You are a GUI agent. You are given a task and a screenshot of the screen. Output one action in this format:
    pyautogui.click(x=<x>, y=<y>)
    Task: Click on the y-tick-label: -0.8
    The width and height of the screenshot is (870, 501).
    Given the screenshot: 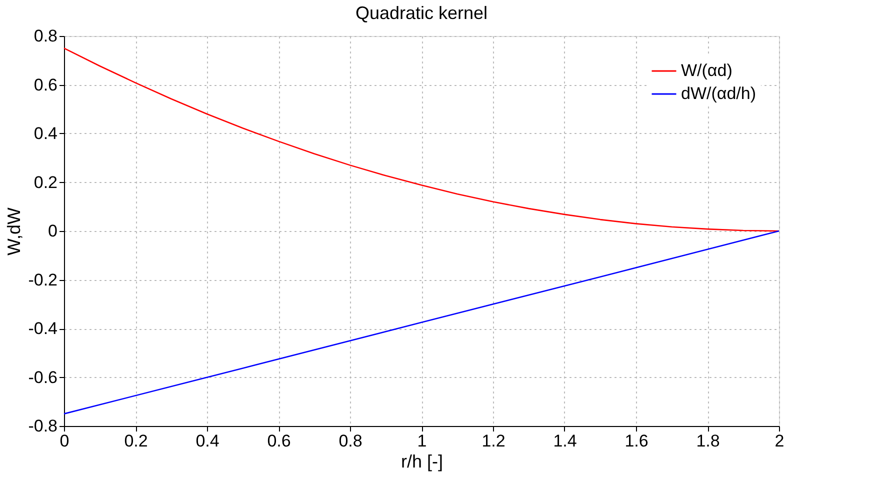 What is the action you would take?
    pyautogui.click(x=43, y=426)
    